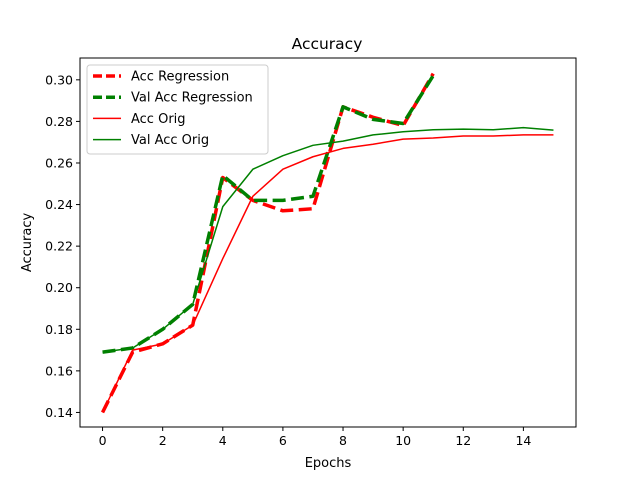 The height and width of the screenshot is (480, 640). I want to click on y-tick-label: 0.20, so click(59, 287).